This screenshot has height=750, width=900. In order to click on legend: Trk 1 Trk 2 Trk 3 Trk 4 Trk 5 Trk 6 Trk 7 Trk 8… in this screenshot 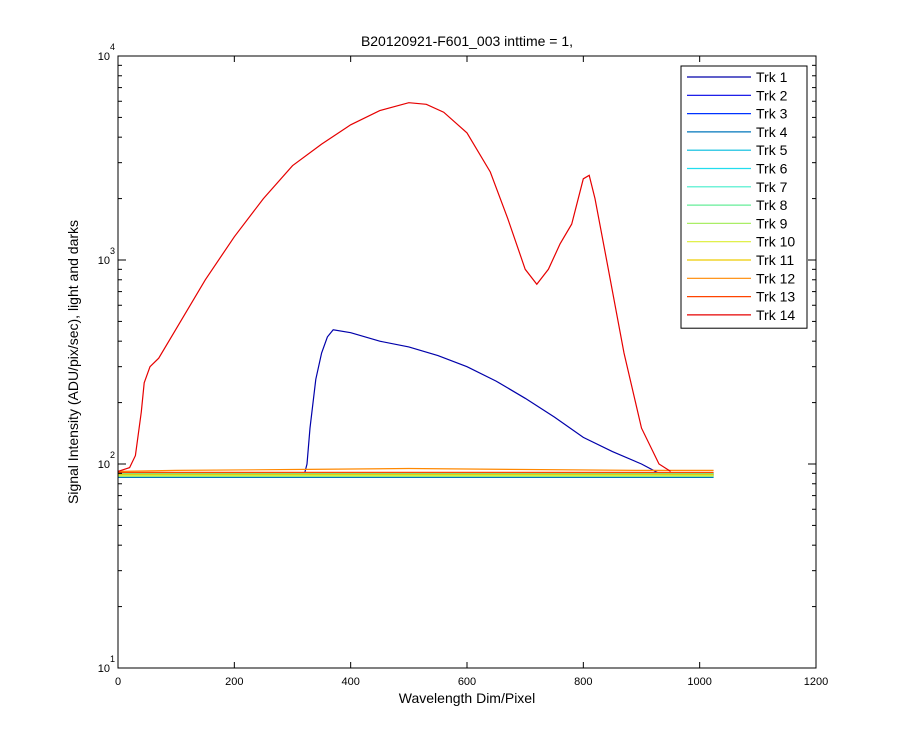, I will do `click(744, 197)`.